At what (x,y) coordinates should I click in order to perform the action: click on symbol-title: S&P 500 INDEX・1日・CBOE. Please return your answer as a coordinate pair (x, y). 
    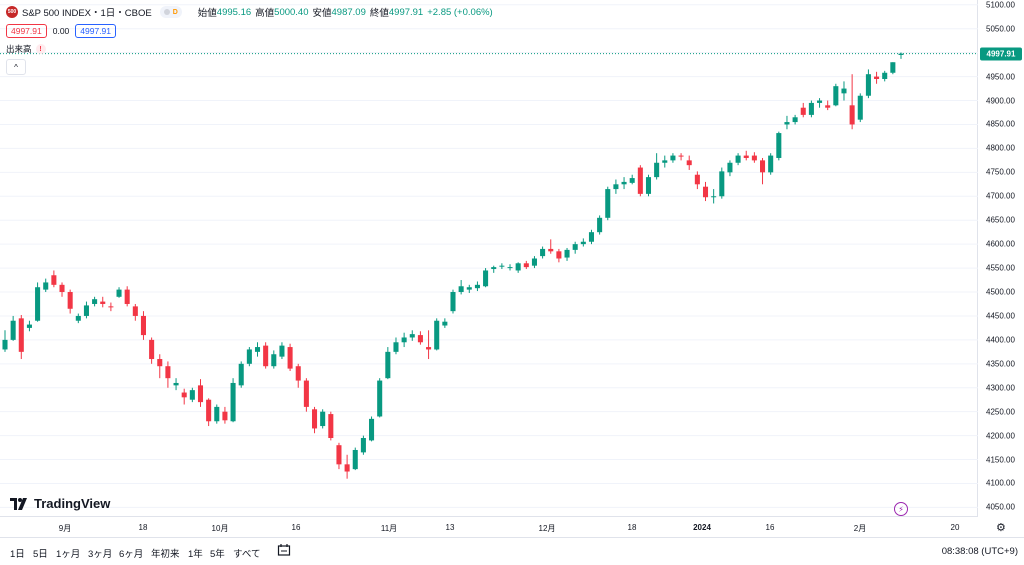
    Looking at the image, I should click on (87, 13).